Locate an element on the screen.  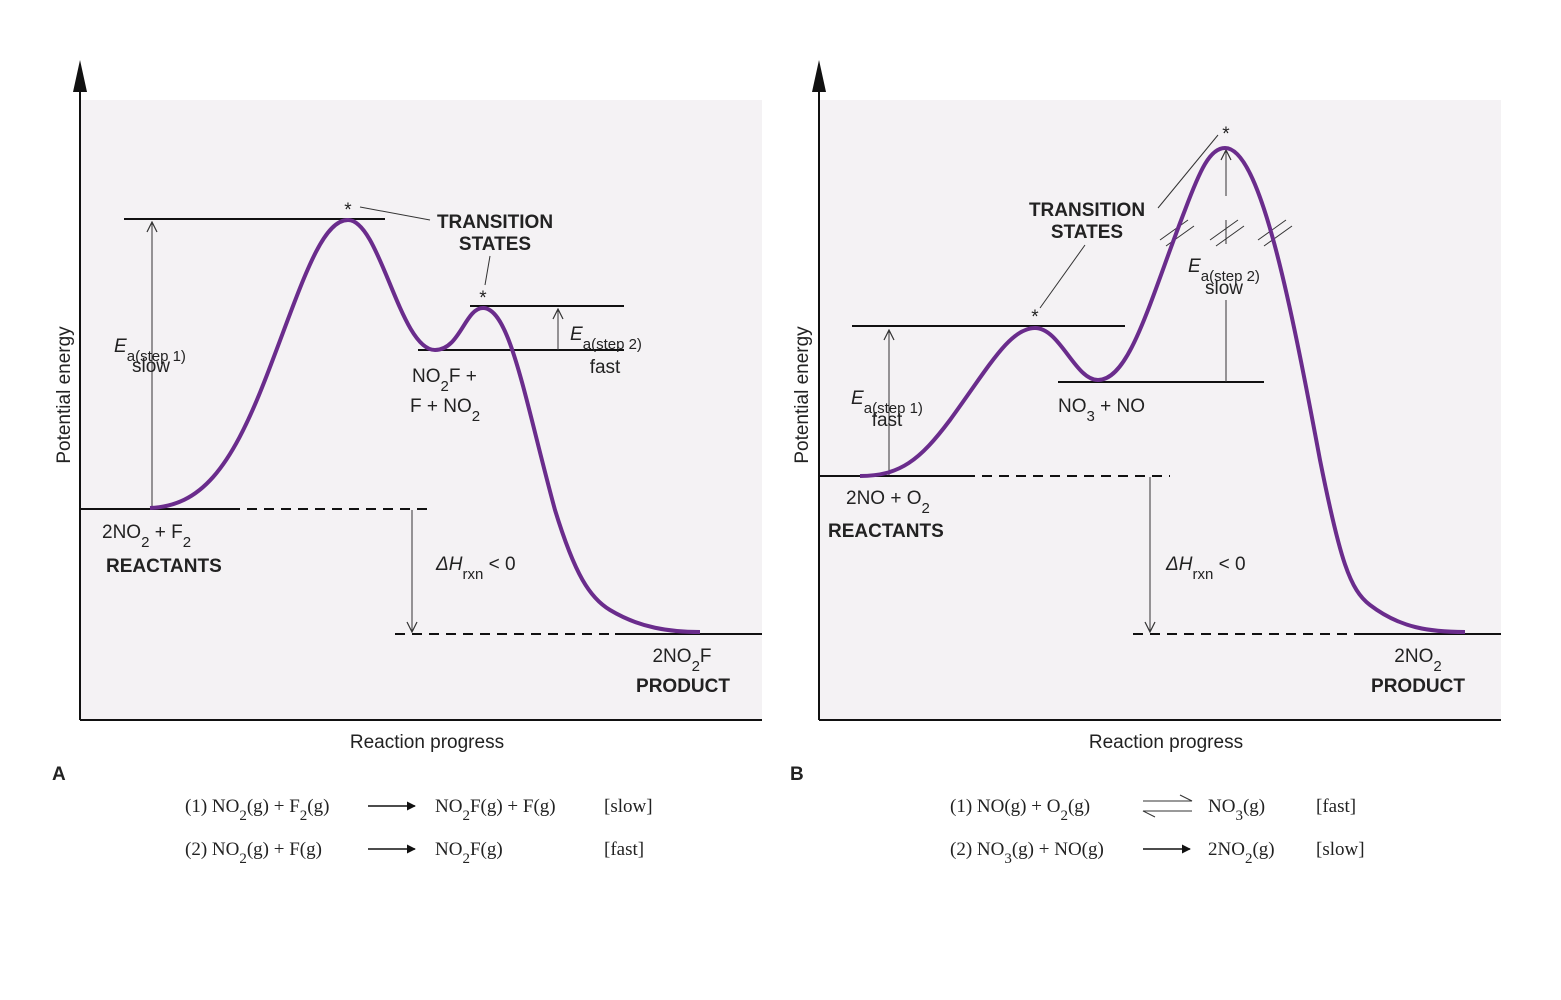
text-part: (g) + F(g) is located at coordinates (284, 849).